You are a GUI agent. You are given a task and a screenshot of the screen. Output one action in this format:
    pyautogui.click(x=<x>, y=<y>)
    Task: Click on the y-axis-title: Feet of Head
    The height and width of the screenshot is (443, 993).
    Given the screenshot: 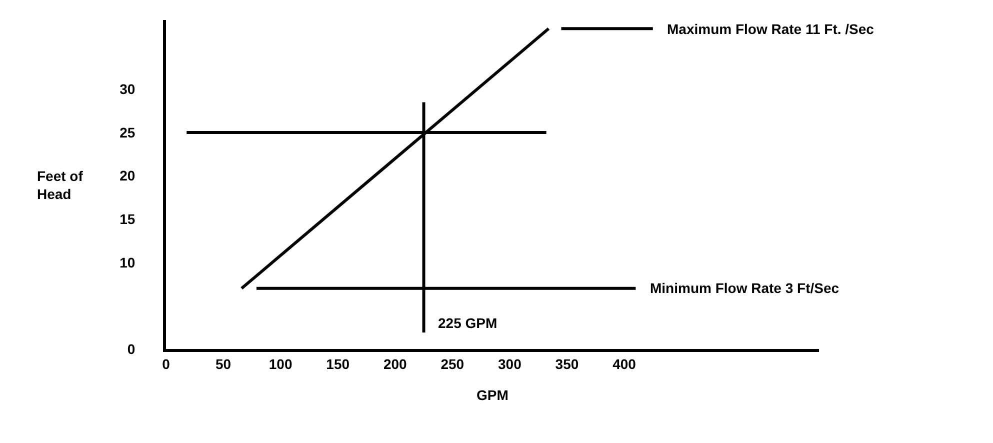 What is the action you would take?
    pyautogui.click(x=60, y=185)
    